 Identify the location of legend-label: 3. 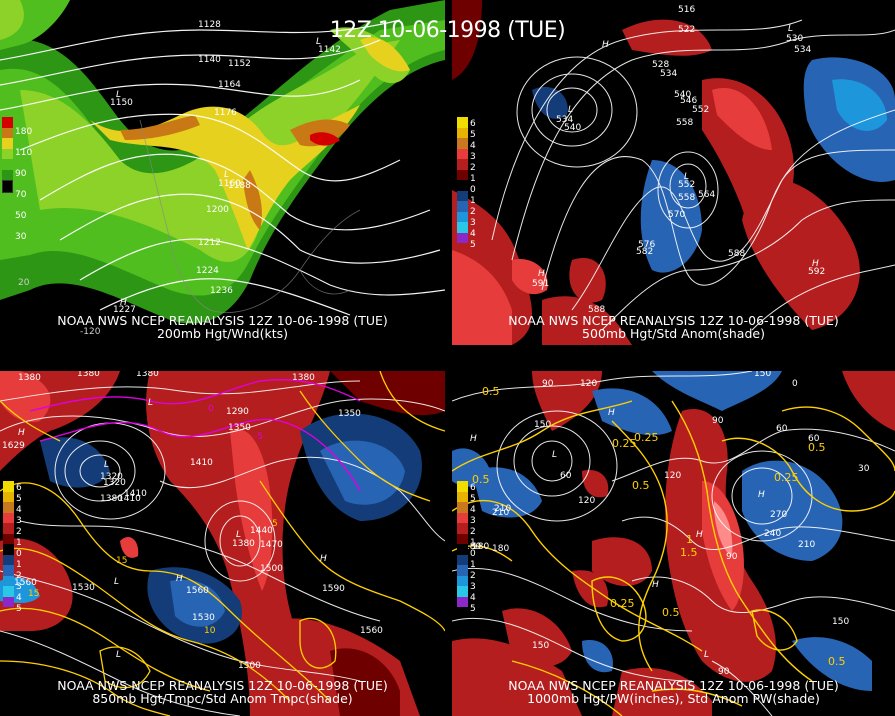
(19, 587).